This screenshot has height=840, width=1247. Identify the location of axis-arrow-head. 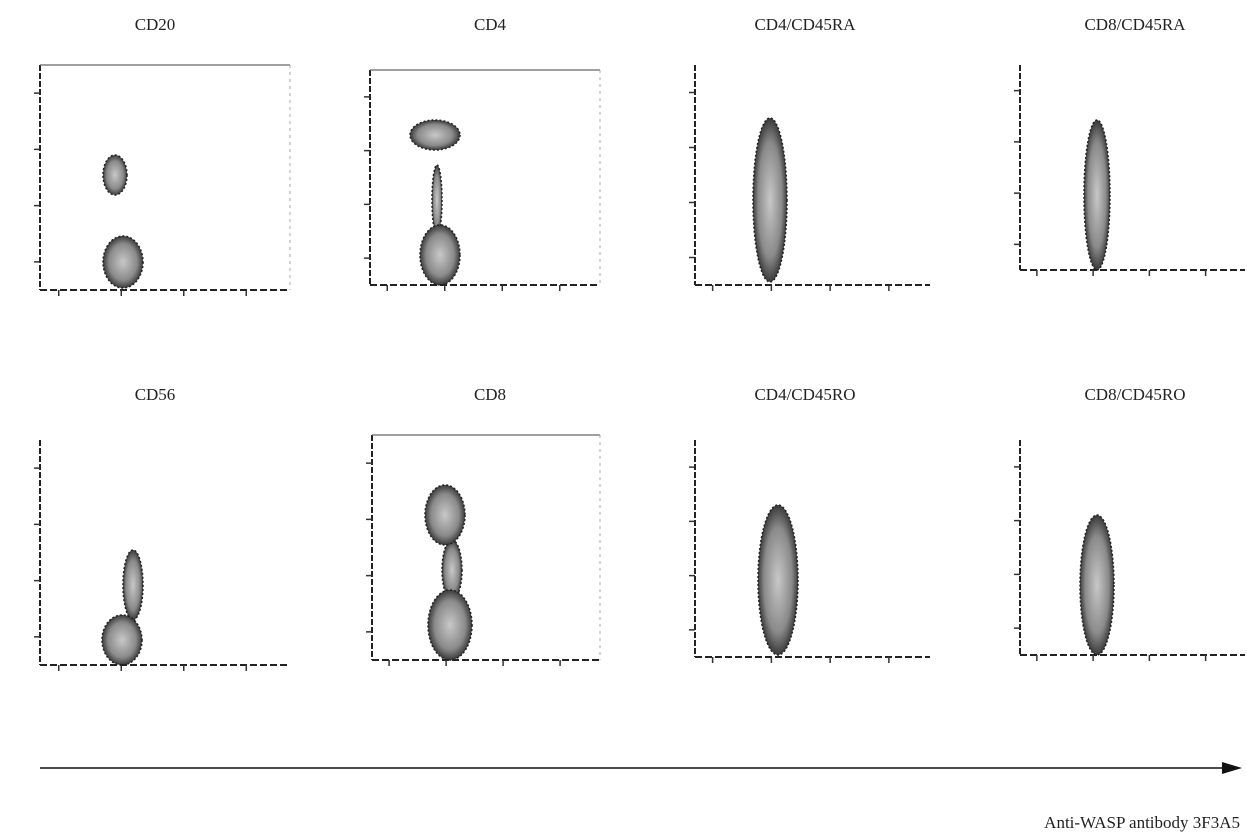
(1232, 768).